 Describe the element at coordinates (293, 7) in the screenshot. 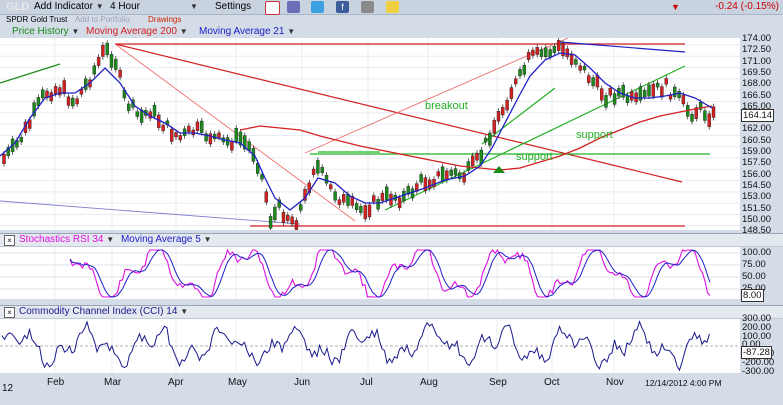

I see `bookmark-icon` at that location.